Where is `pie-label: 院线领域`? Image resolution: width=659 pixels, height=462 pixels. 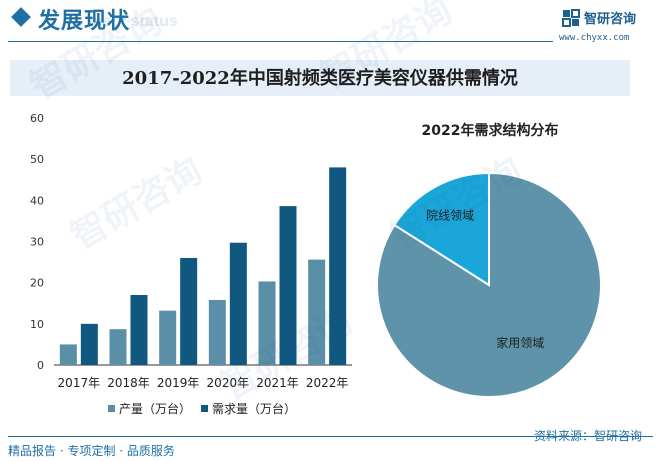 pie-label: 院线领域 is located at coordinates (450, 215).